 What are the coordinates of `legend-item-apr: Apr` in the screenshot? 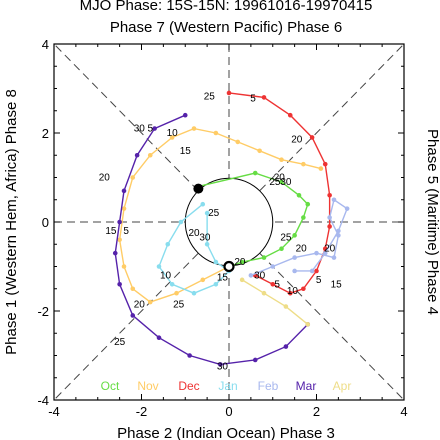 It's located at (342, 386).